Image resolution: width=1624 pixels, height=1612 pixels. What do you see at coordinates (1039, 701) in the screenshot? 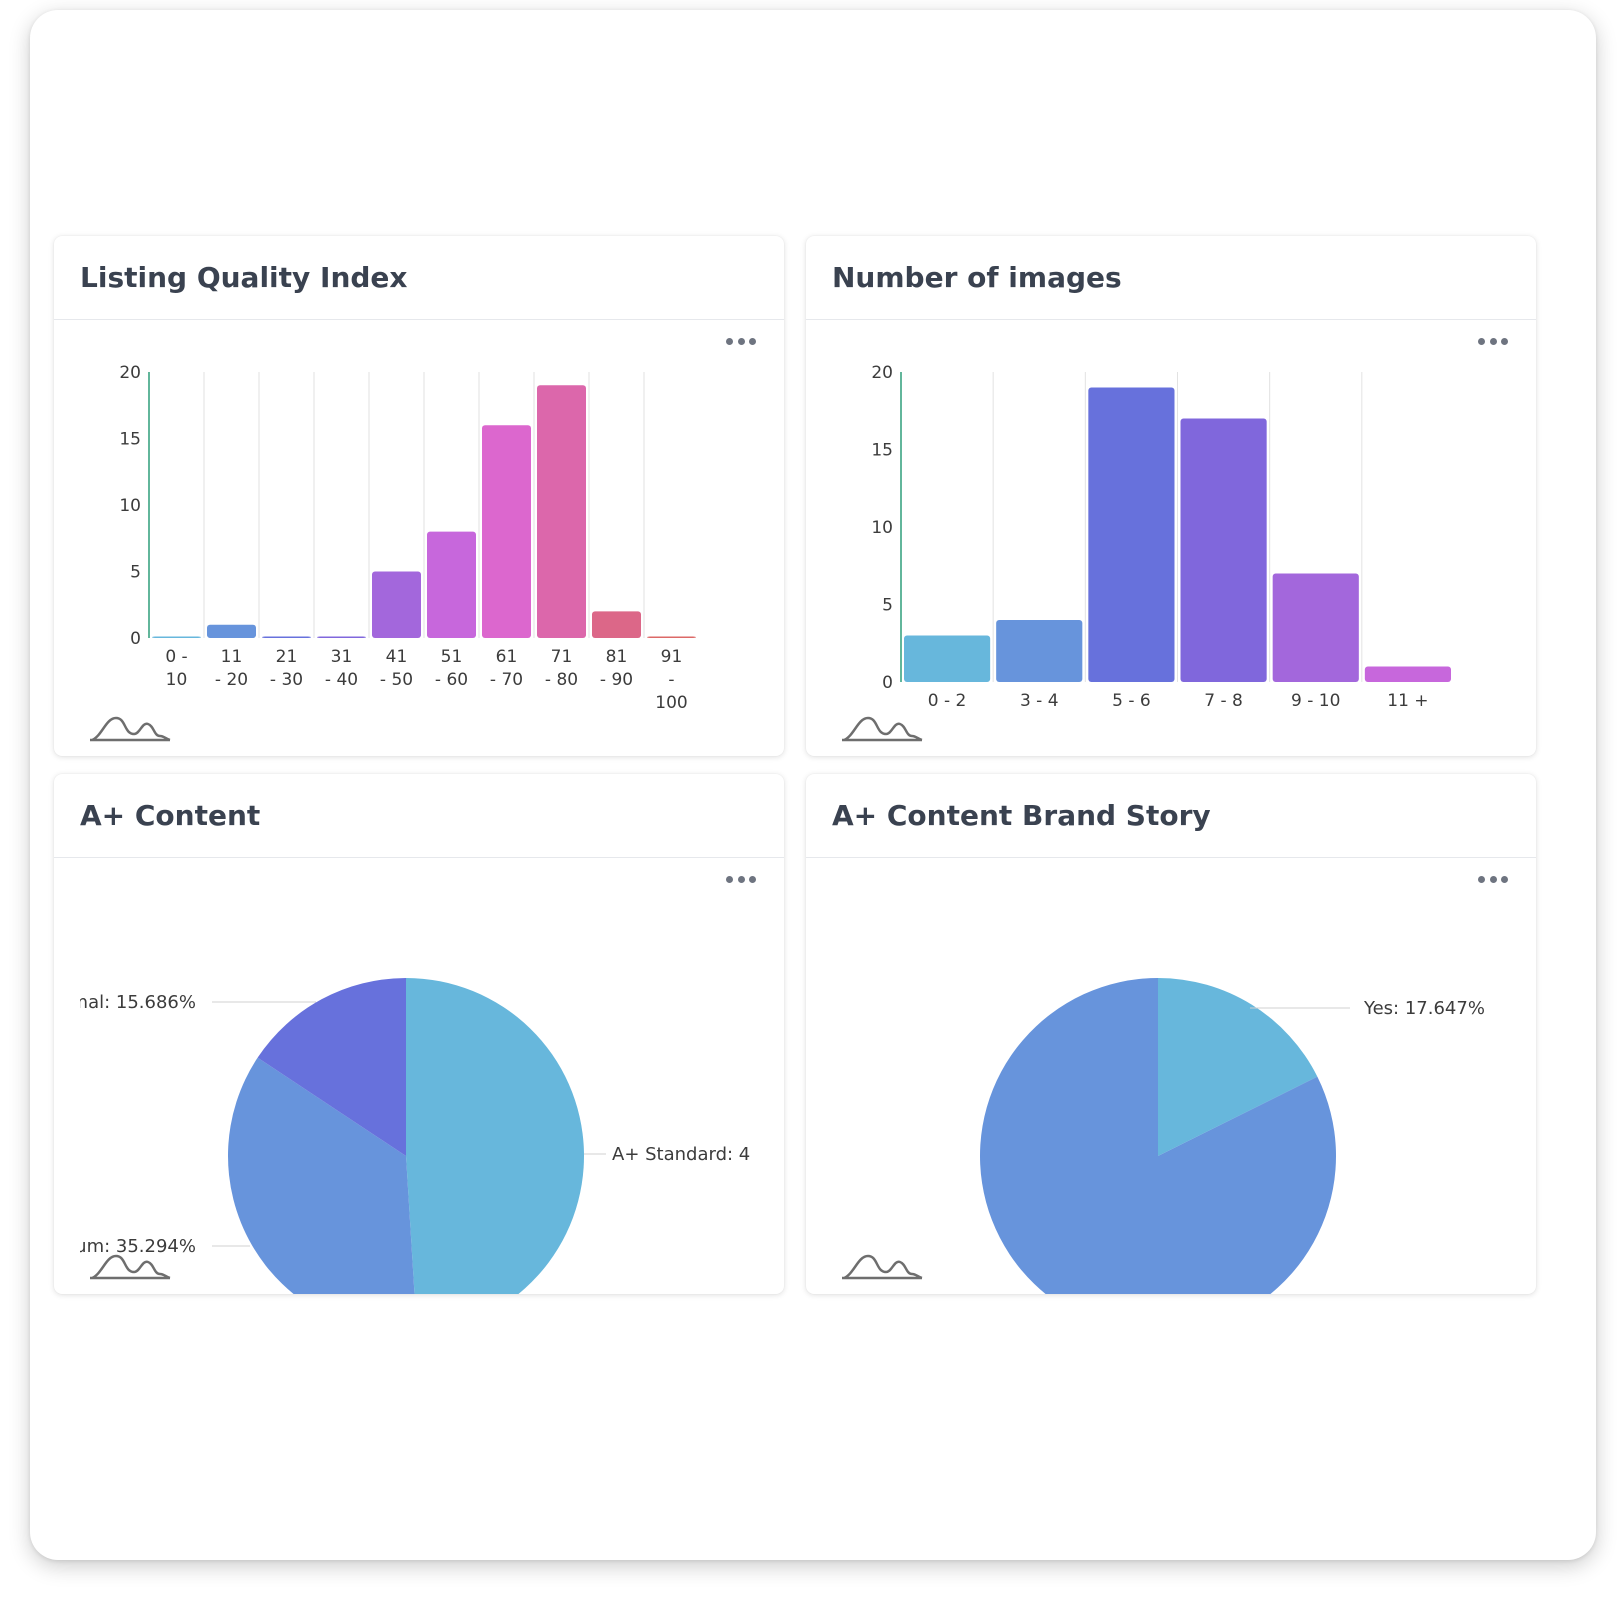
I see `x-tick-label: 3 - 4` at bounding box center [1039, 701].